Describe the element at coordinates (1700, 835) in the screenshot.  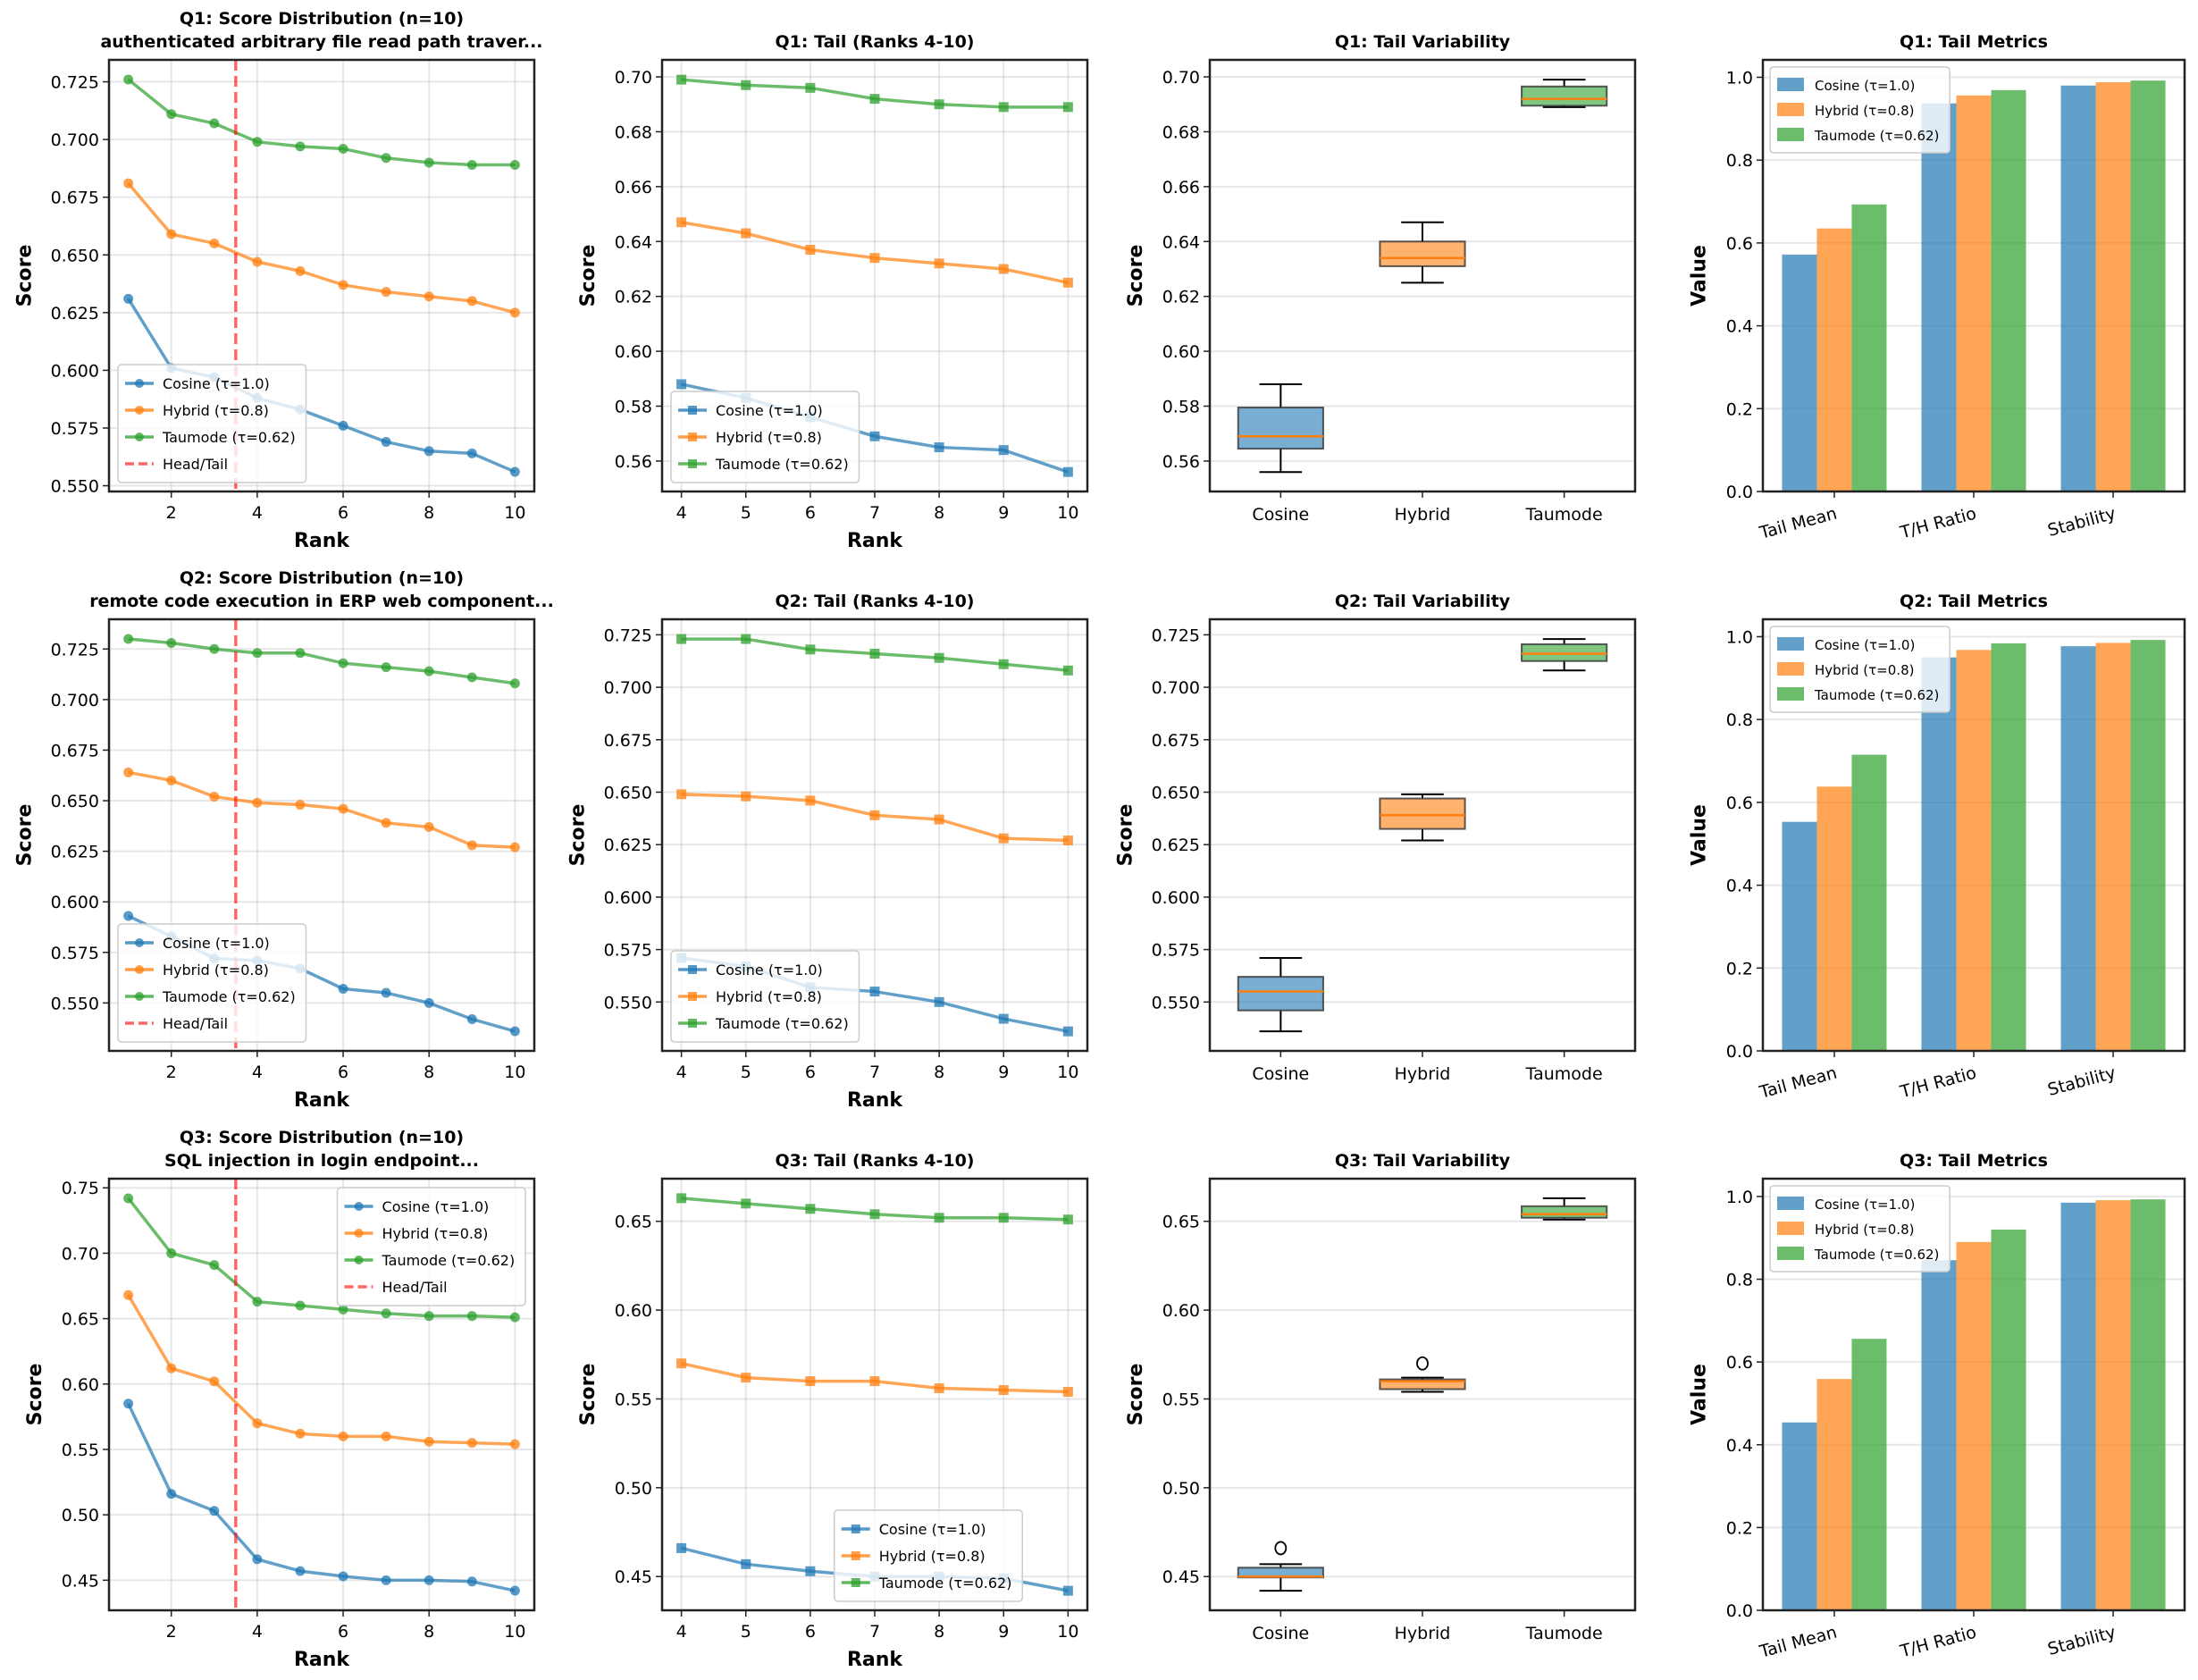
I see `y-axis-label: Value` at that location.